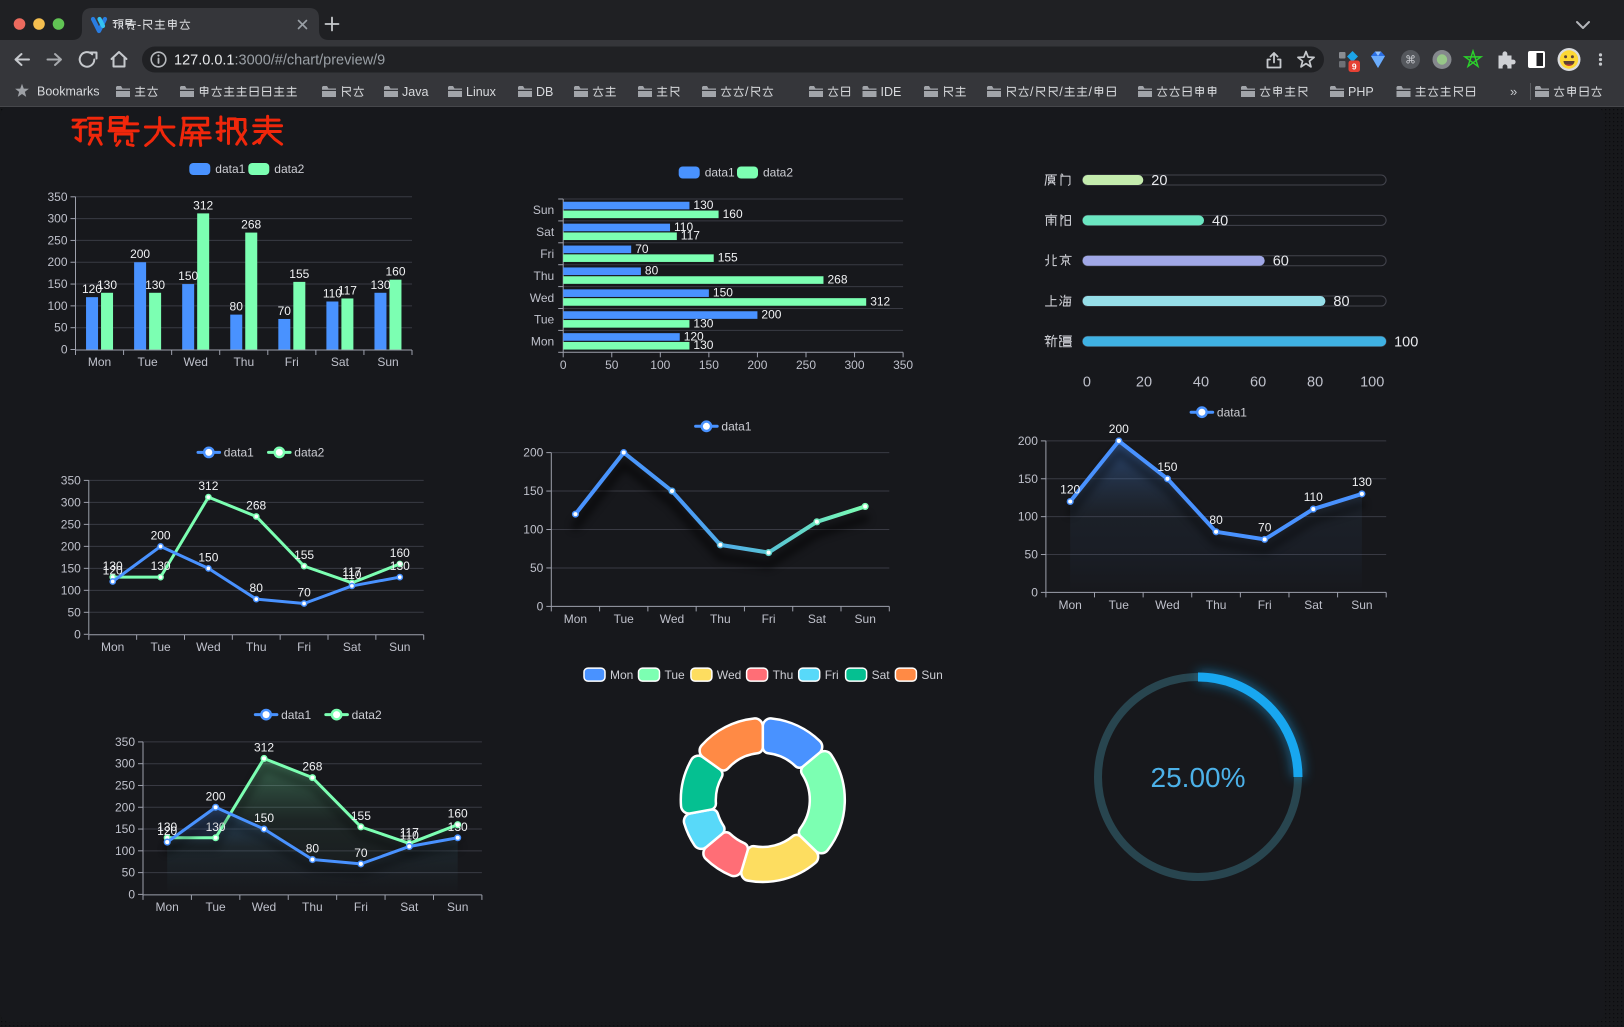 This screenshot has height=1027, width=1624. Describe the element at coordinates (1201, 383) in the screenshot. I see `svg-text: 40` at that location.